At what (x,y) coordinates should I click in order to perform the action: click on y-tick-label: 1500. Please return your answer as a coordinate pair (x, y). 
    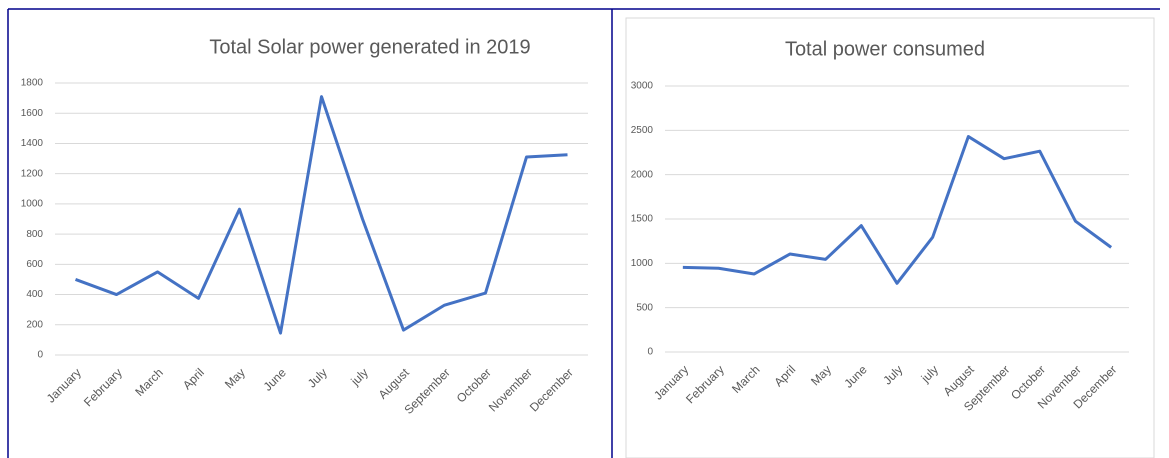
    Looking at the image, I should click on (642, 219).